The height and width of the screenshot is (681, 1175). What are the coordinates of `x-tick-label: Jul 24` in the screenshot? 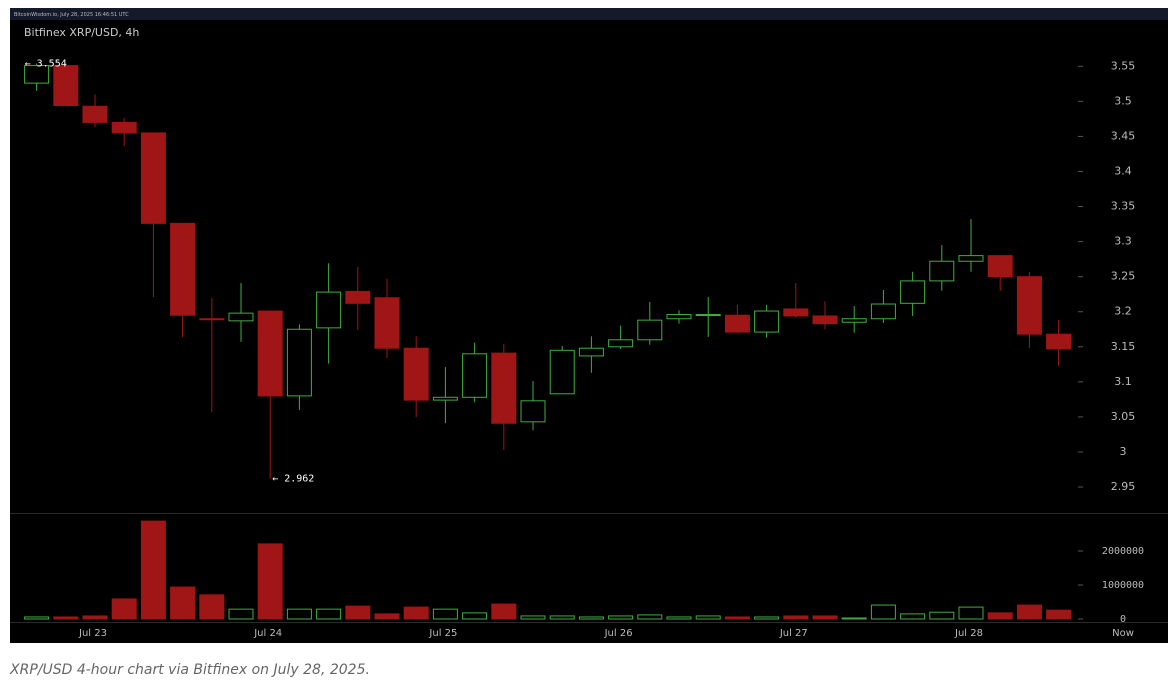 It's located at (267, 633).